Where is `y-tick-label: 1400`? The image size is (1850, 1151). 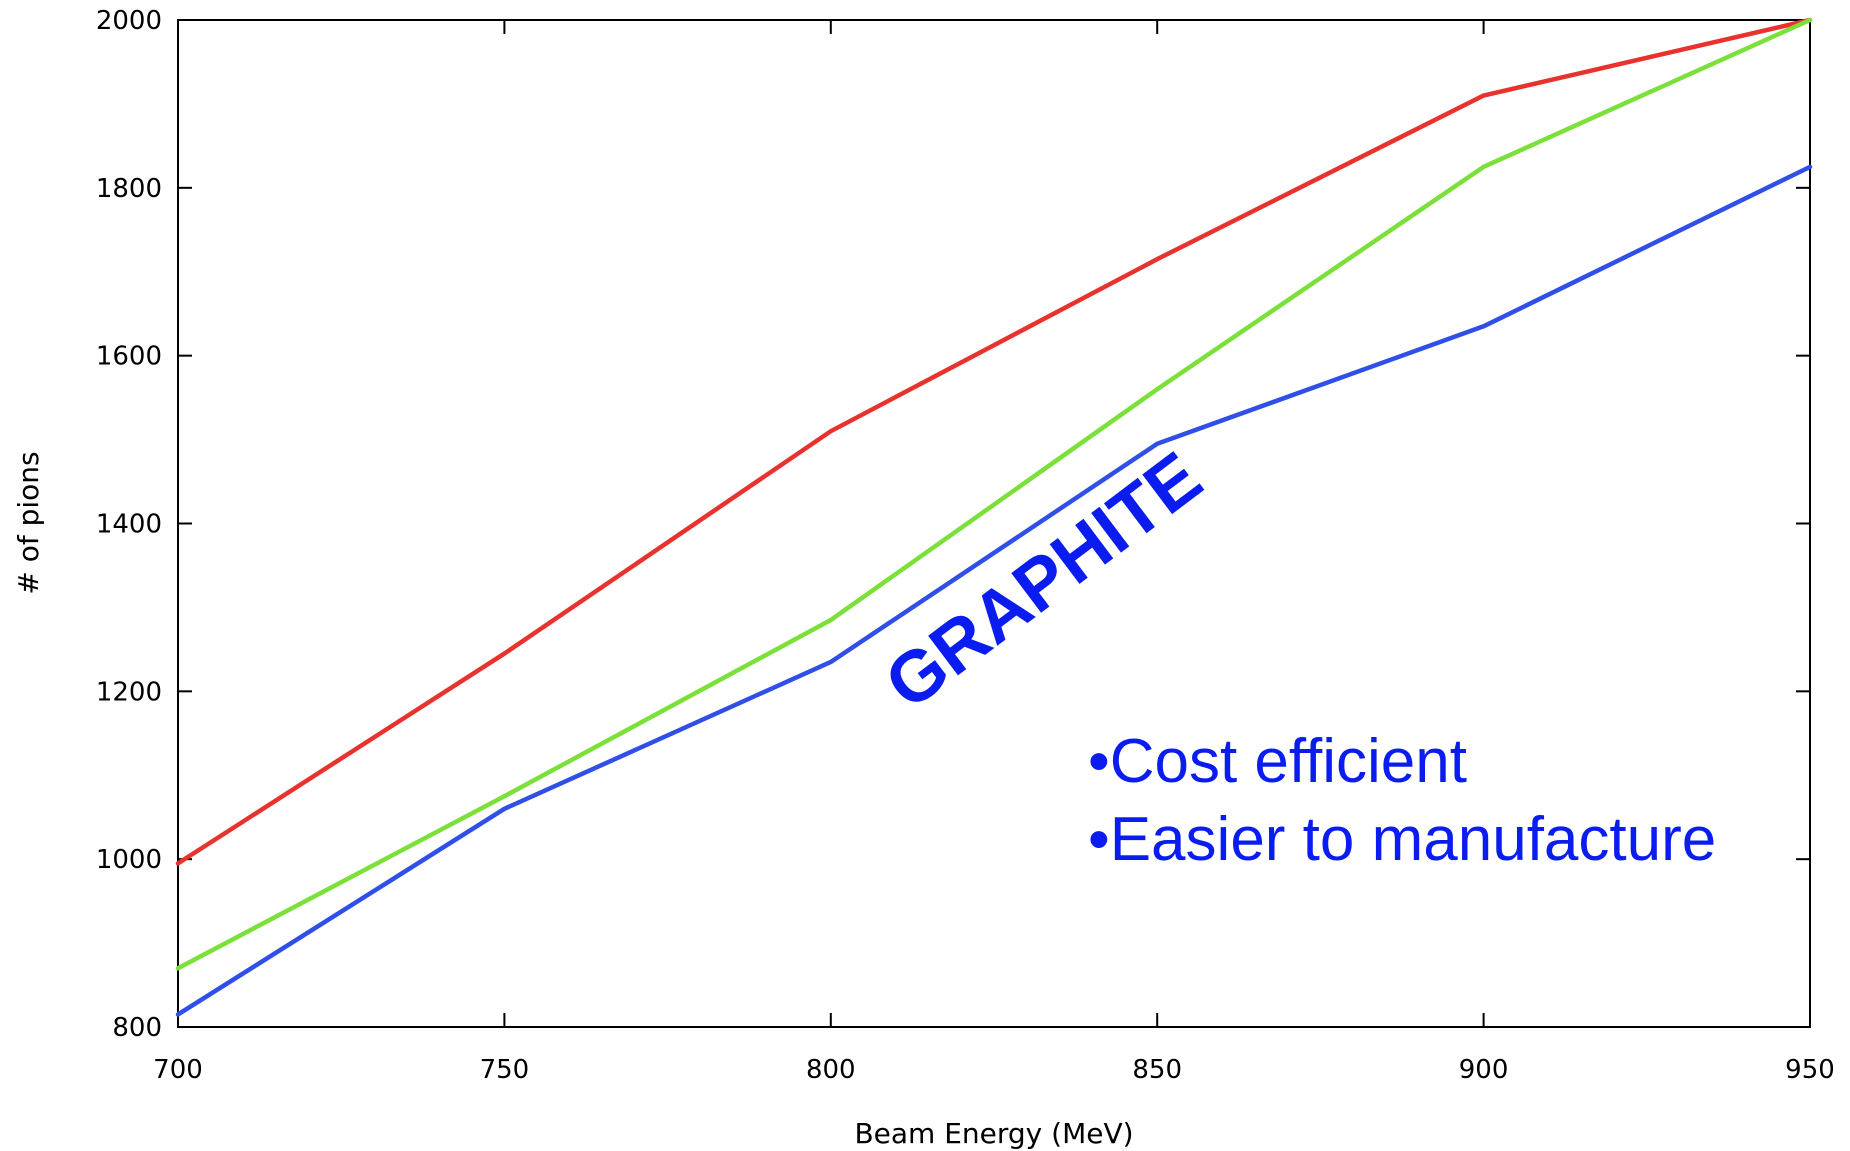 y-tick-label: 1400 is located at coordinates (129, 525).